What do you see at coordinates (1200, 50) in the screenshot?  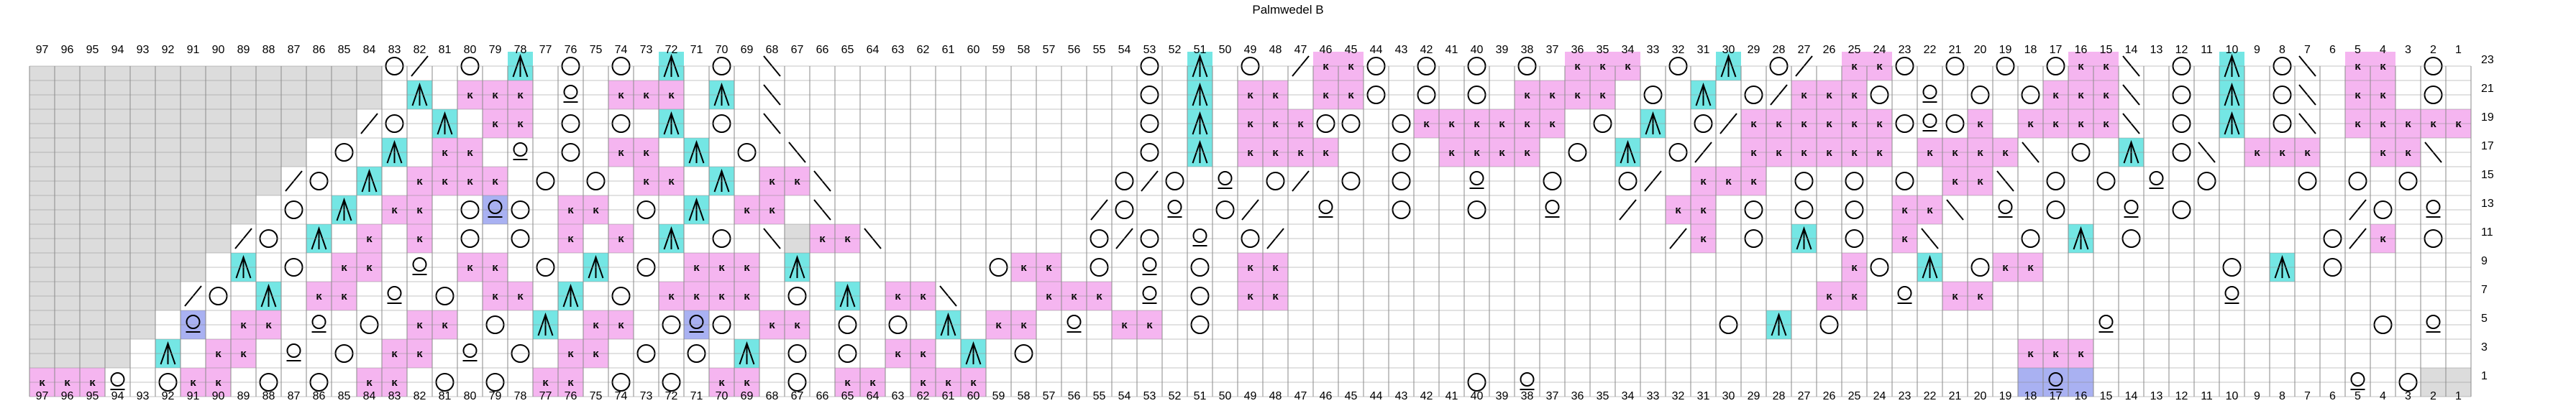 I see `column-number-top: 51` at bounding box center [1200, 50].